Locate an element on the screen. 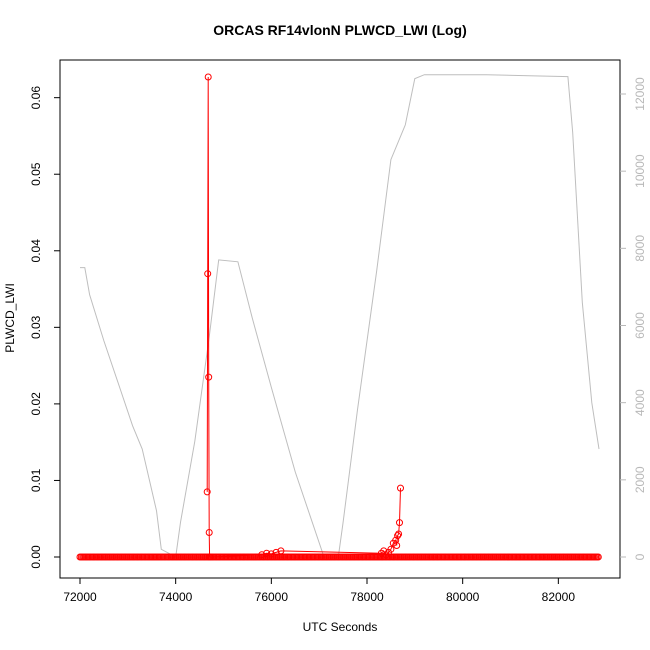  chart-title: ORCAS RF14vlonN PLWCD_LWI (Log) is located at coordinates (340, 30).